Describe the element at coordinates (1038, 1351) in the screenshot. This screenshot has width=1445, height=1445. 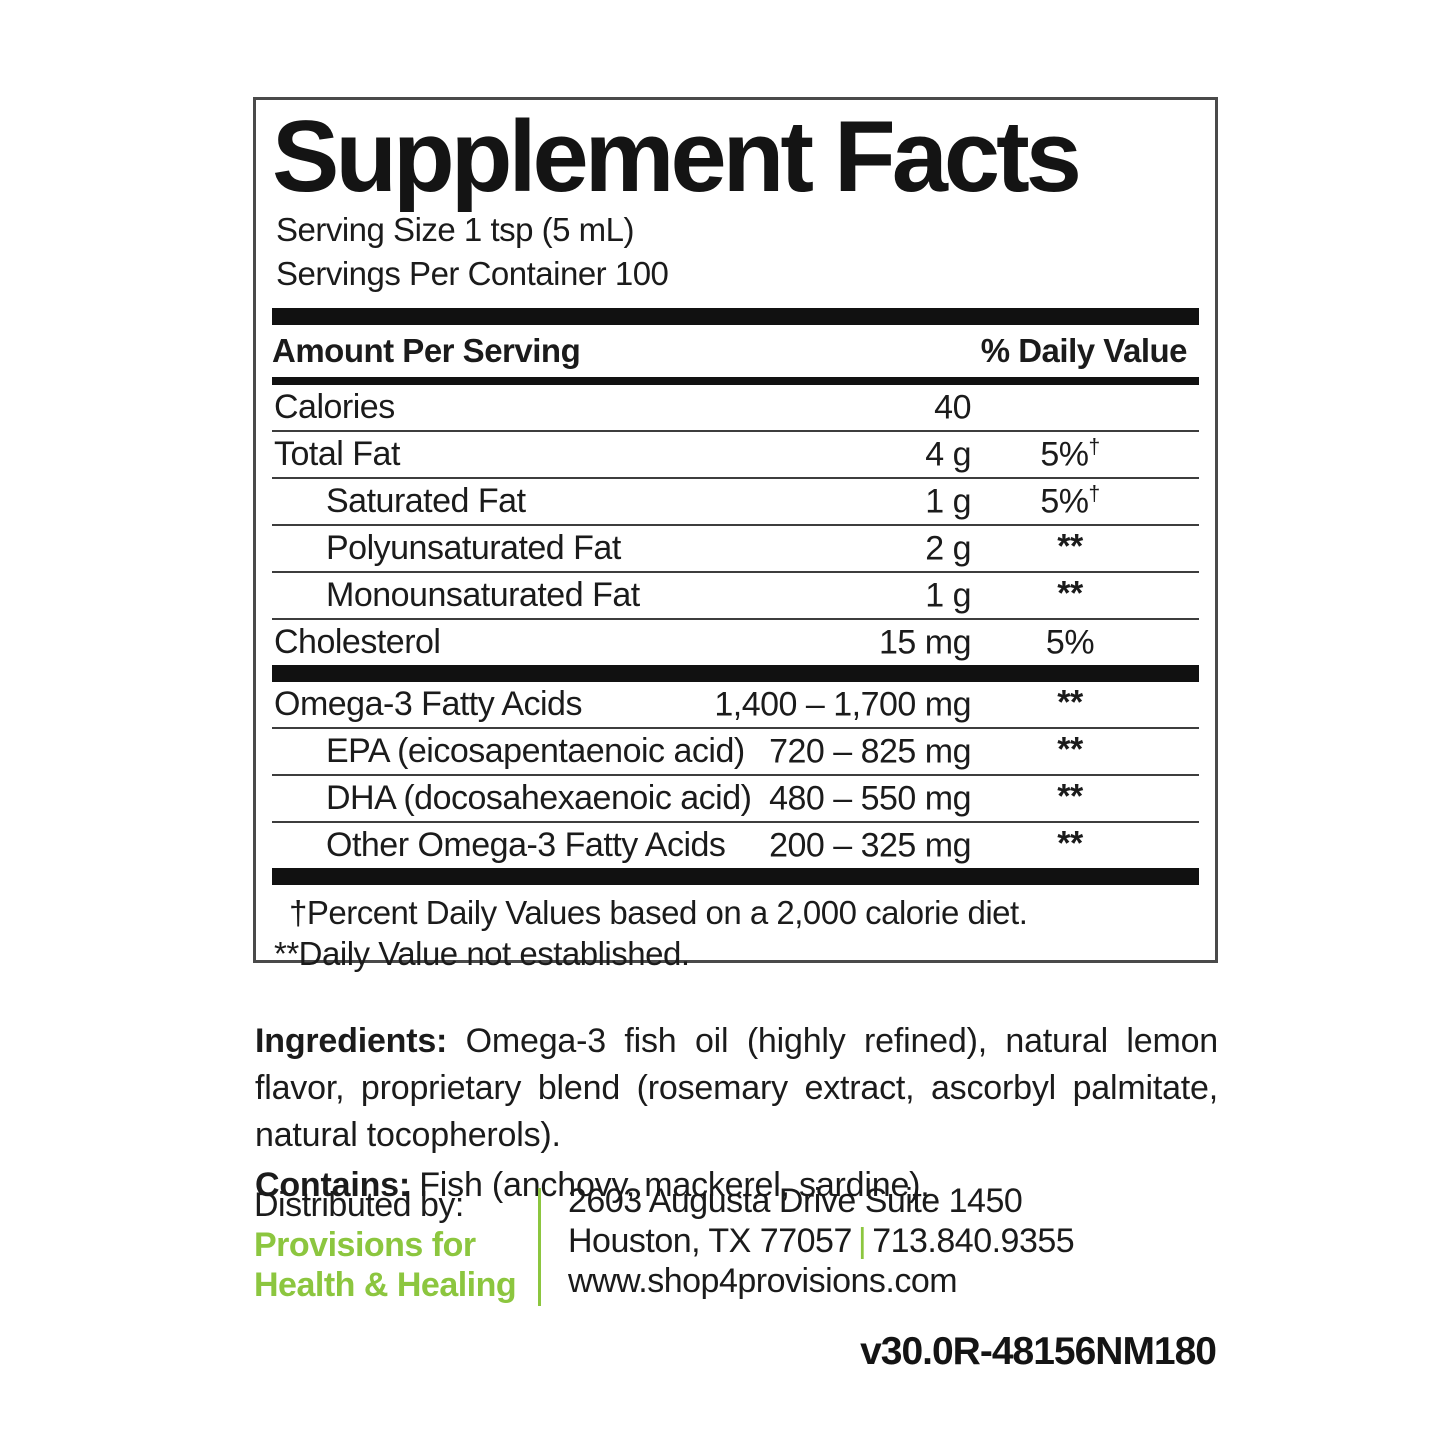
I see `product-code: v30.0R-48156NM180` at that location.